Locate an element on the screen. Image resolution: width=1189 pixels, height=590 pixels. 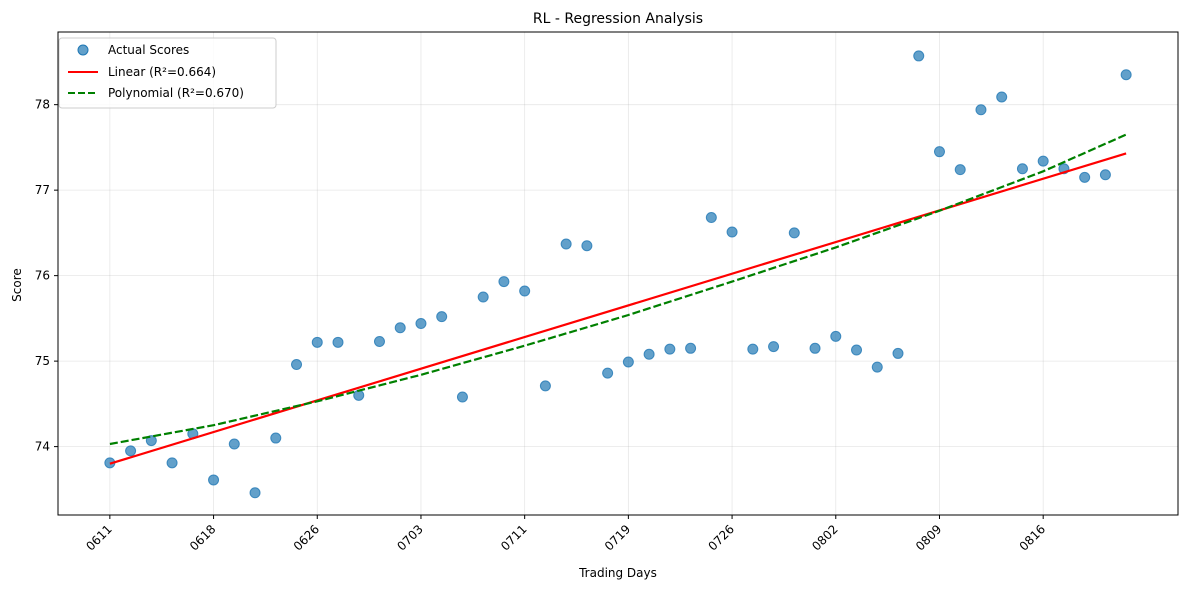
legend-marker-actual is located at coordinates (83, 50).